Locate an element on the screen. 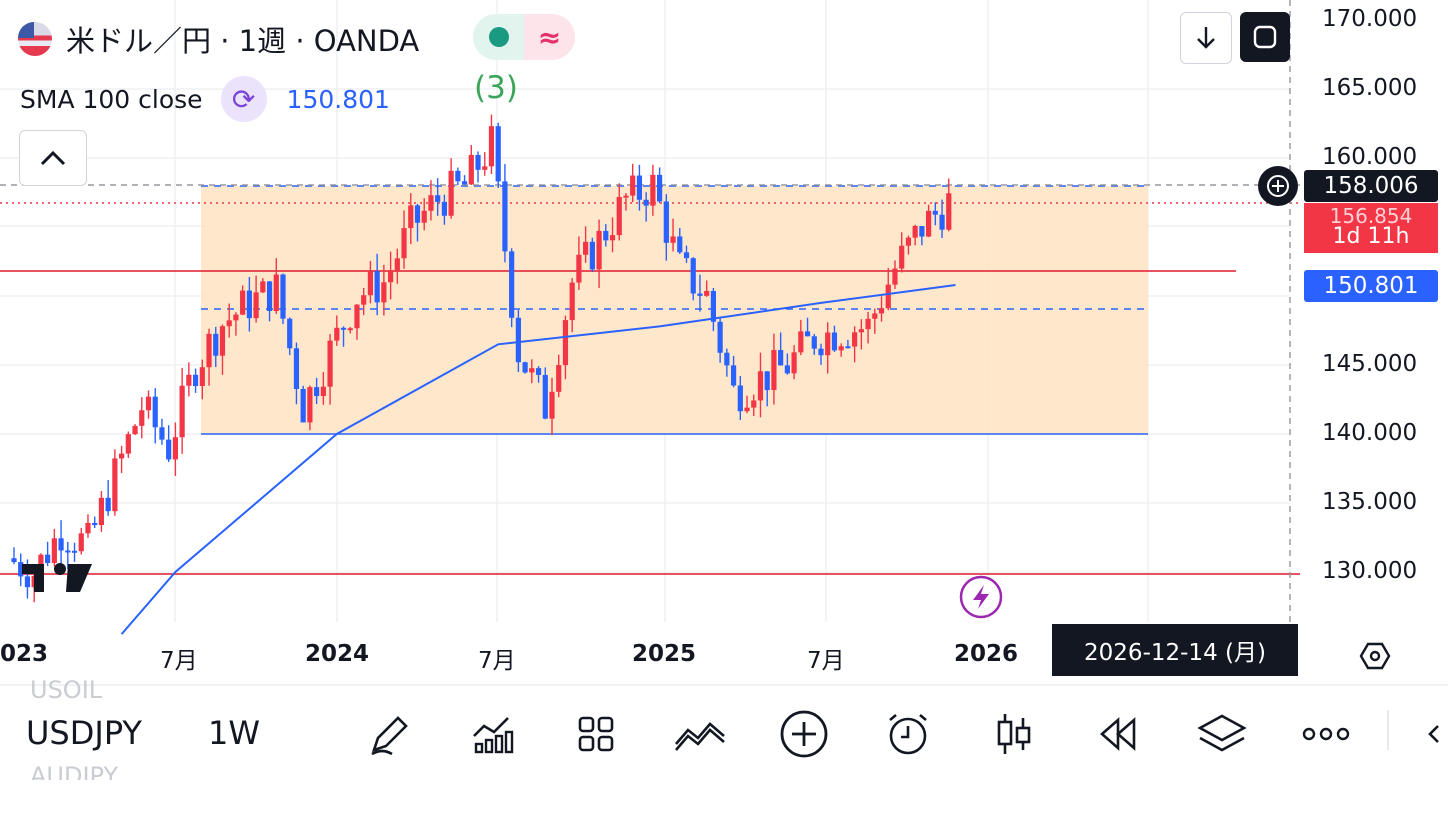 The height and width of the screenshot is (815, 1448). interval-button: 1W is located at coordinates (234, 733).